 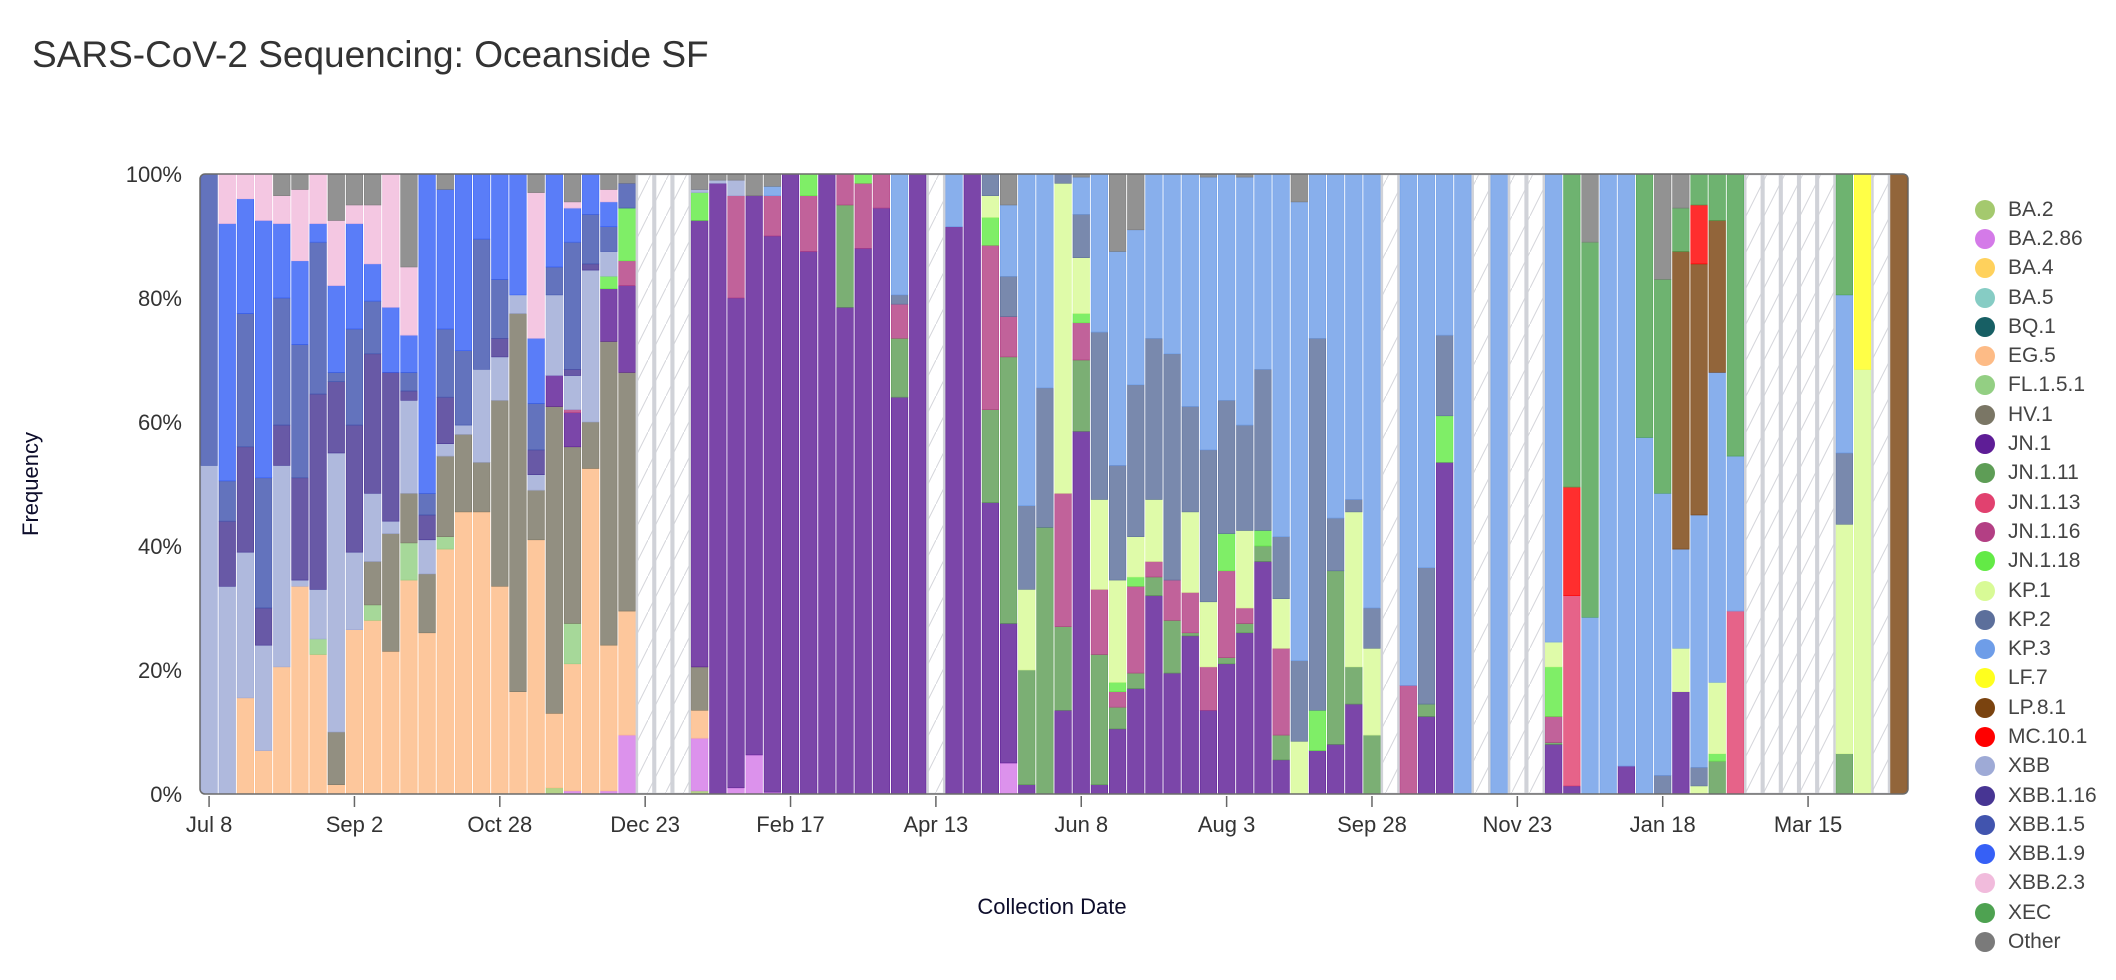 I want to click on segment-kp-2: Sep 21 · KP.2: 2%, so click(x=1354, y=506).